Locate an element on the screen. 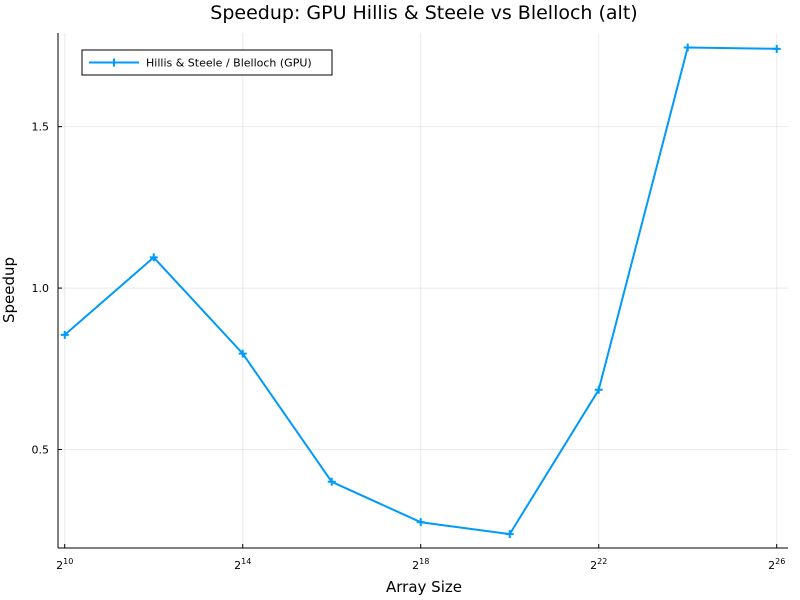 The height and width of the screenshot is (600, 800). legend: Hillis & Steele / Blelloch (GPU) is located at coordinates (207, 62).